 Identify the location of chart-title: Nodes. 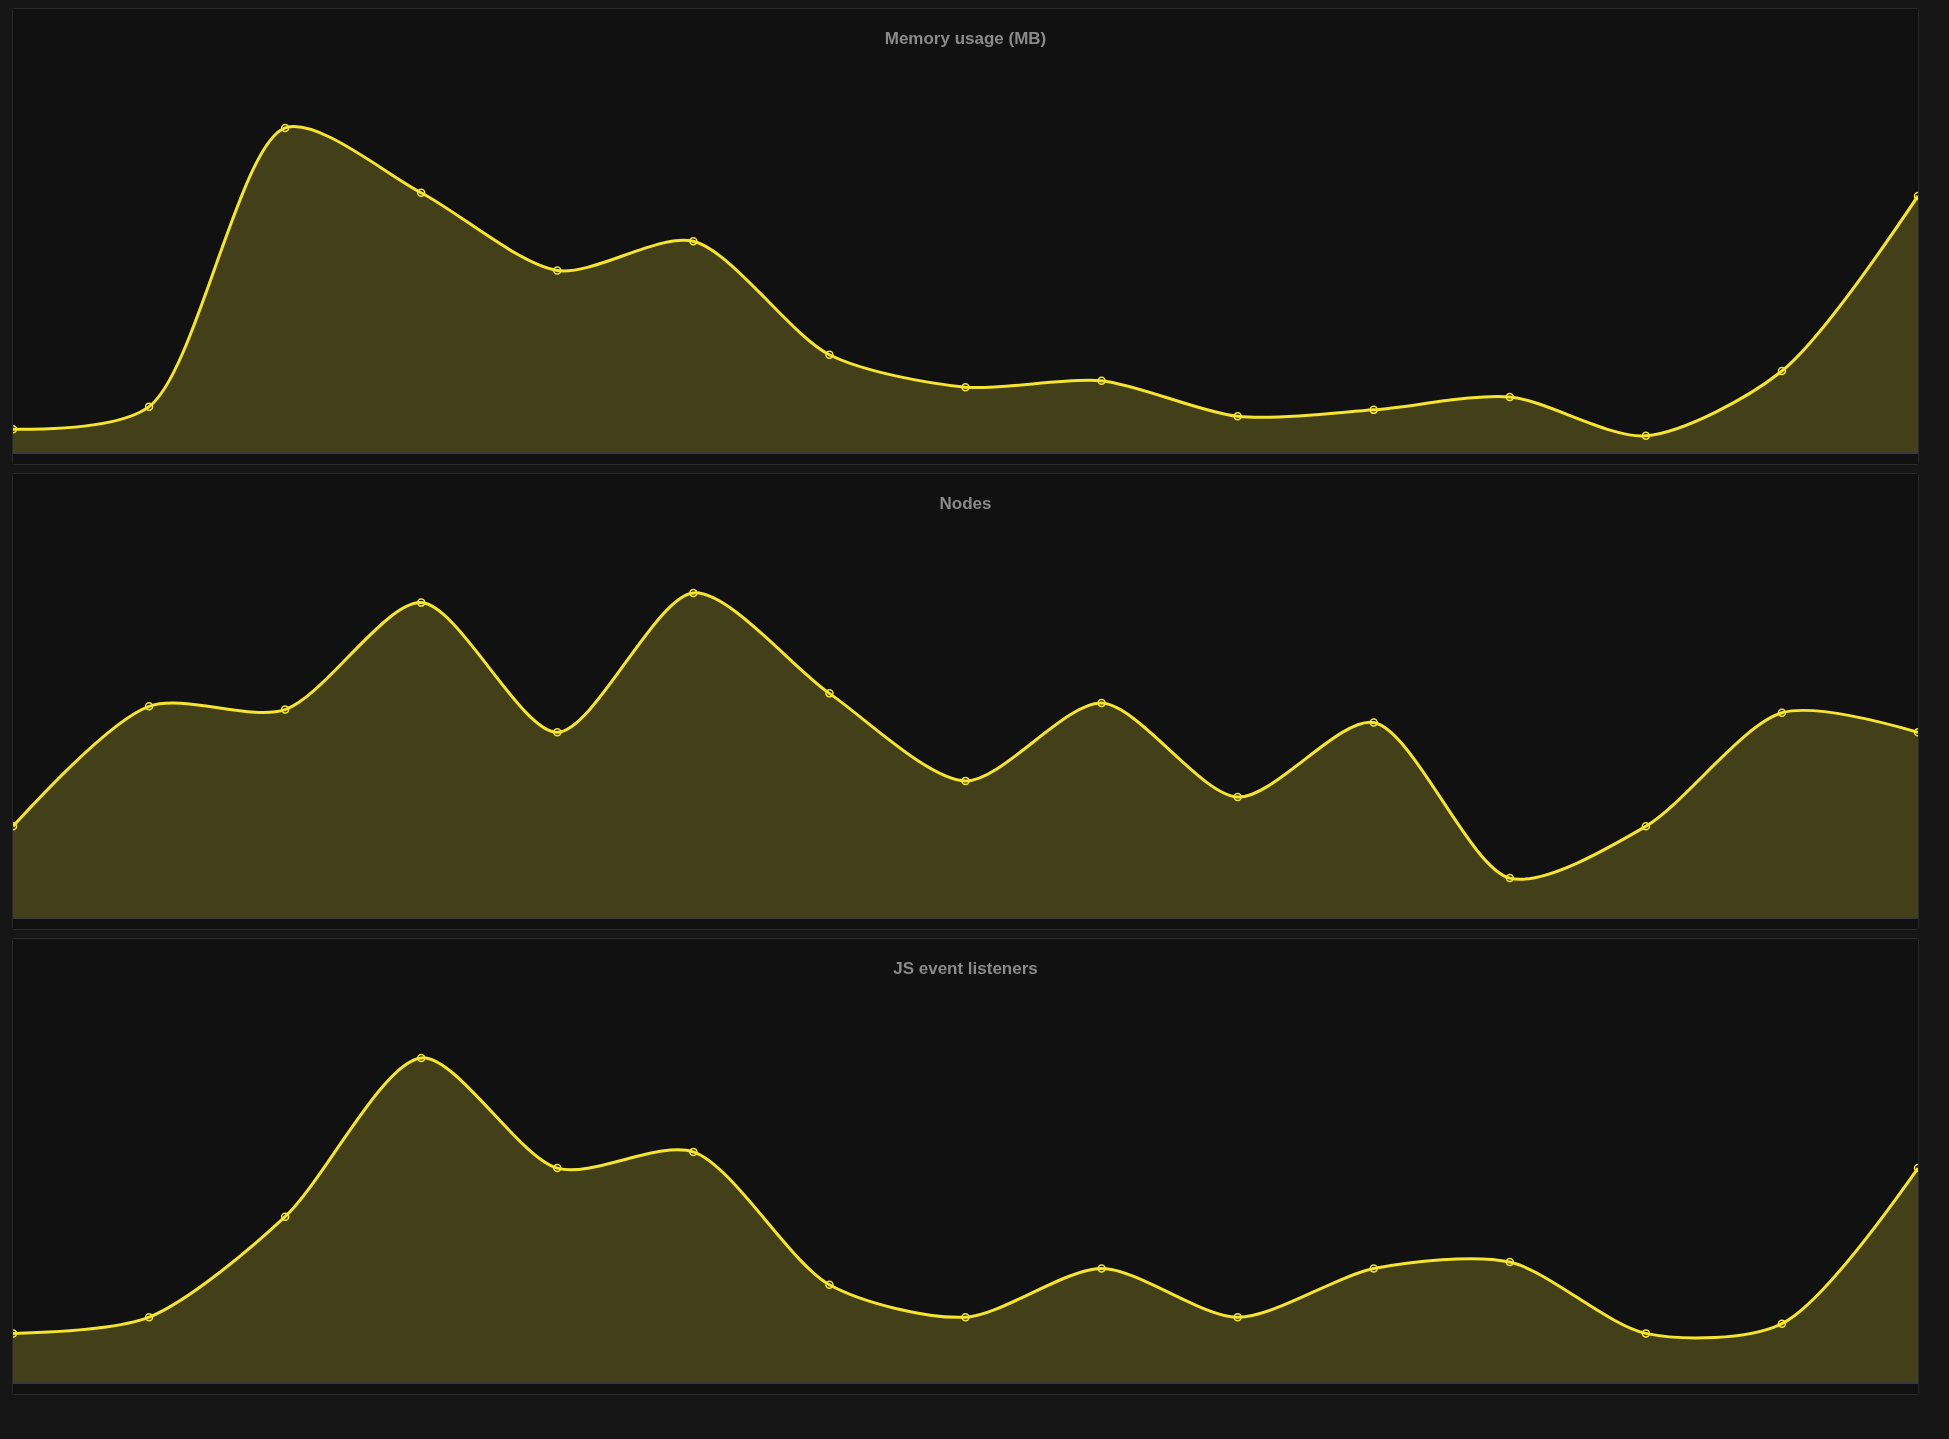
(965, 503).